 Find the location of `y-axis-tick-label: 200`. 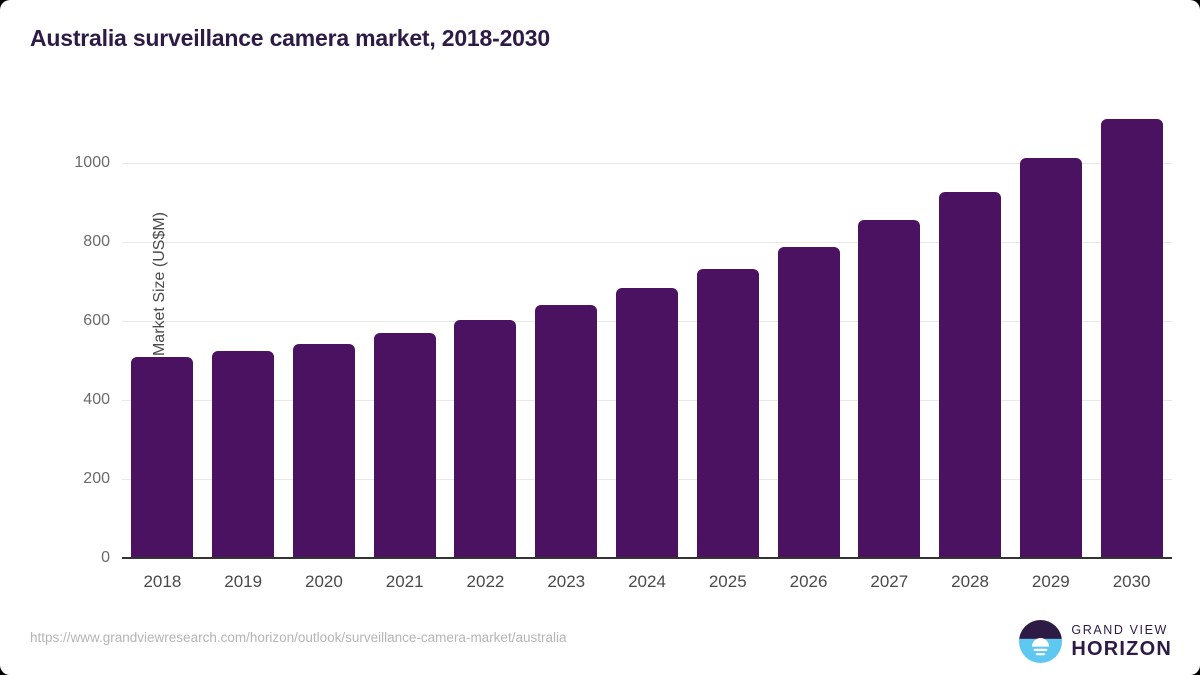

y-axis-tick-label: 200 is located at coordinates (96, 479).